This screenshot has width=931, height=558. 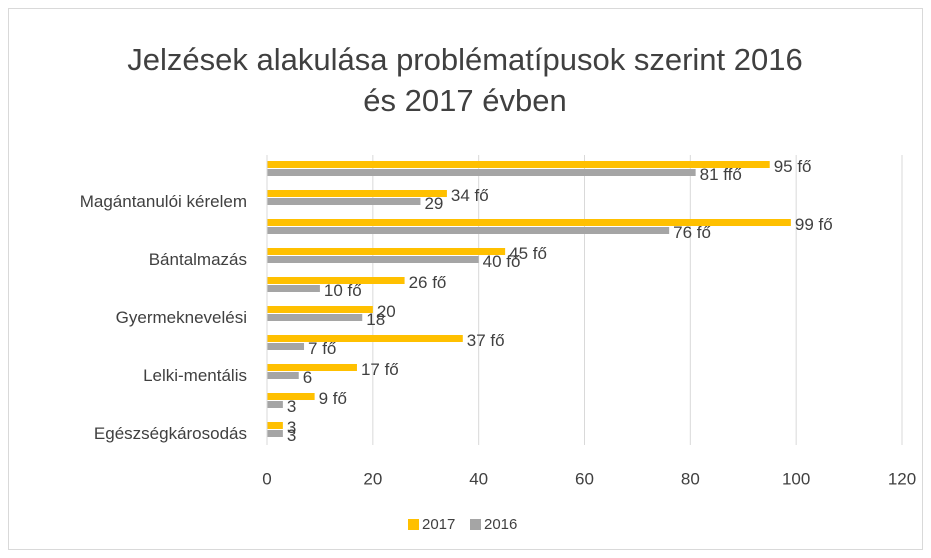 I want to click on x-tick-label: 20, so click(x=372, y=478).